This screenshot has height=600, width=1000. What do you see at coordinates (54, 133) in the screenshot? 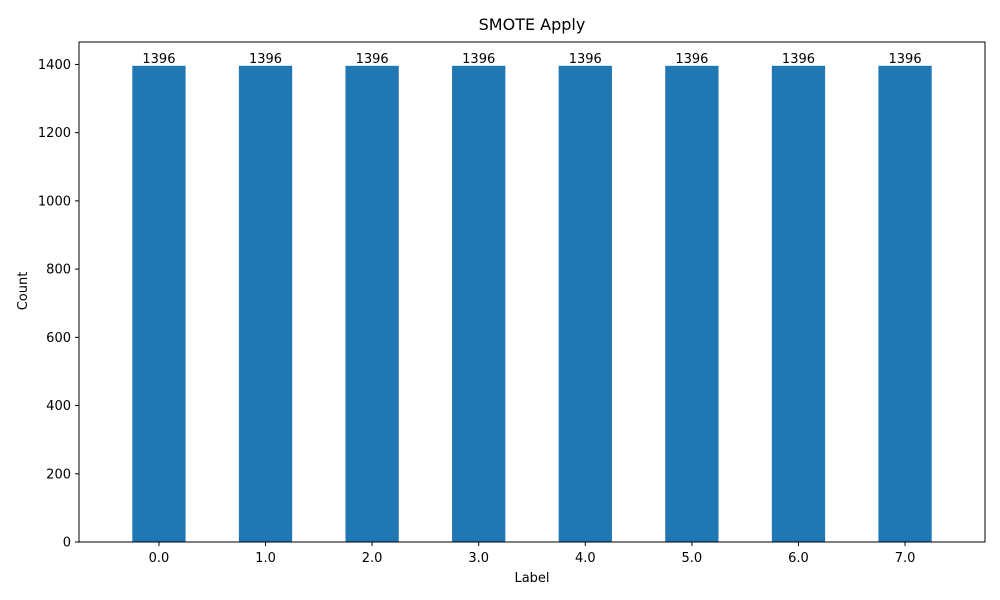
I see `y-tick-label: 1200` at bounding box center [54, 133].